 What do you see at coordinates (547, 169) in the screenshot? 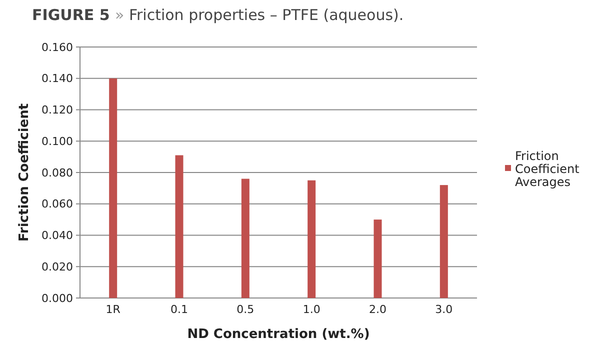
I see `legend-label: Friction Coefficient Averages` at bounding box center [547, 169].